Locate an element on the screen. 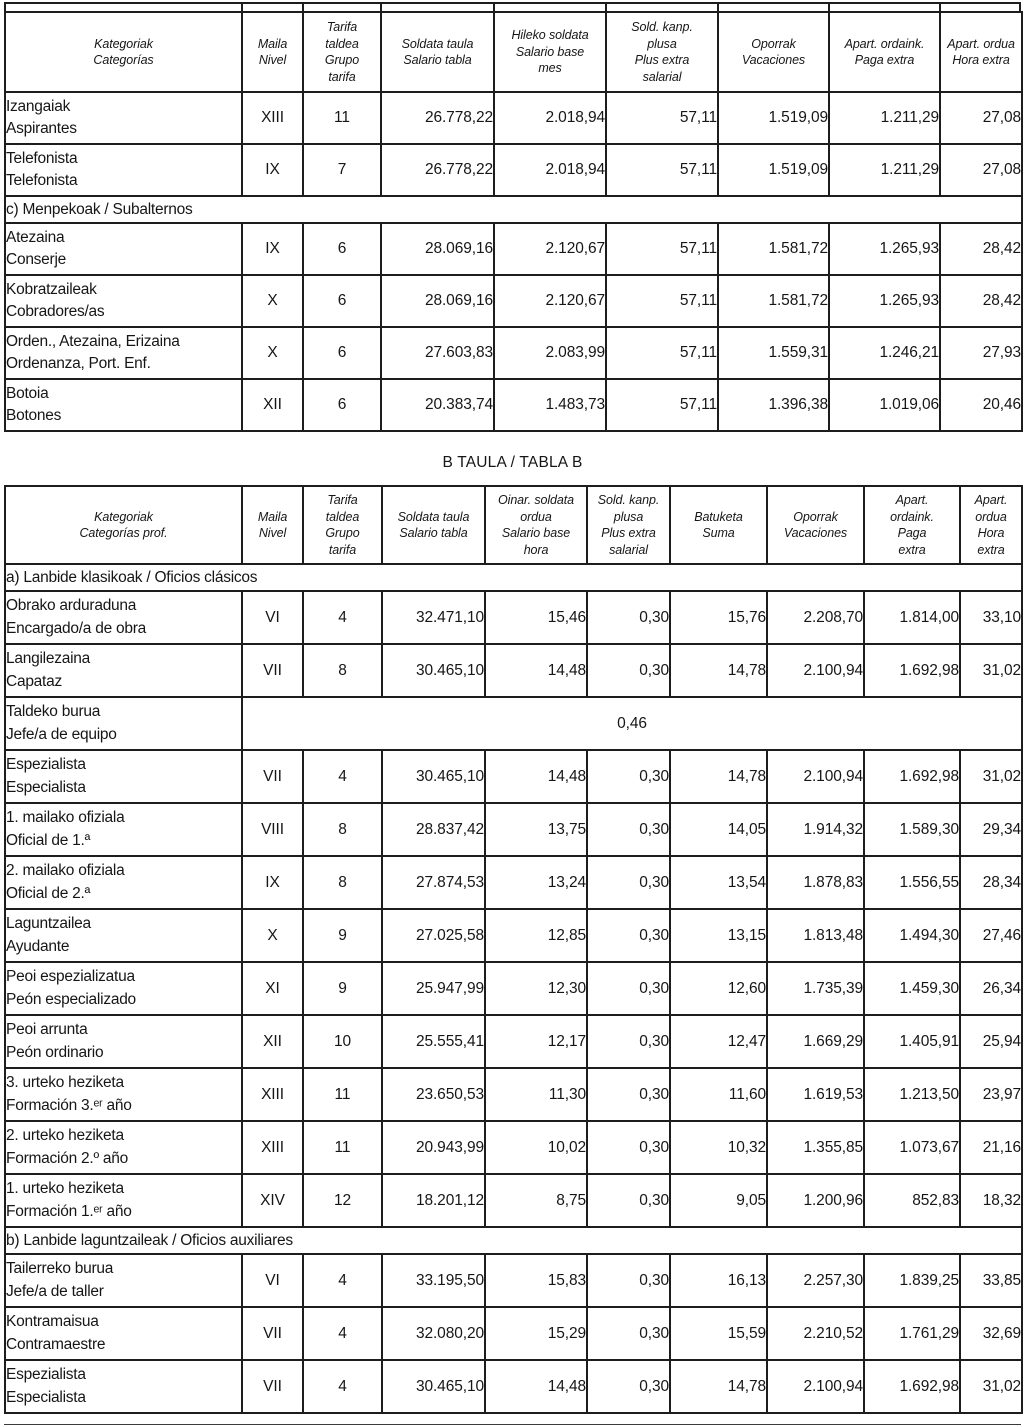 The image size is (1025, 1427). amount-cell: 11,60 is located at coordinates (718, 1094).